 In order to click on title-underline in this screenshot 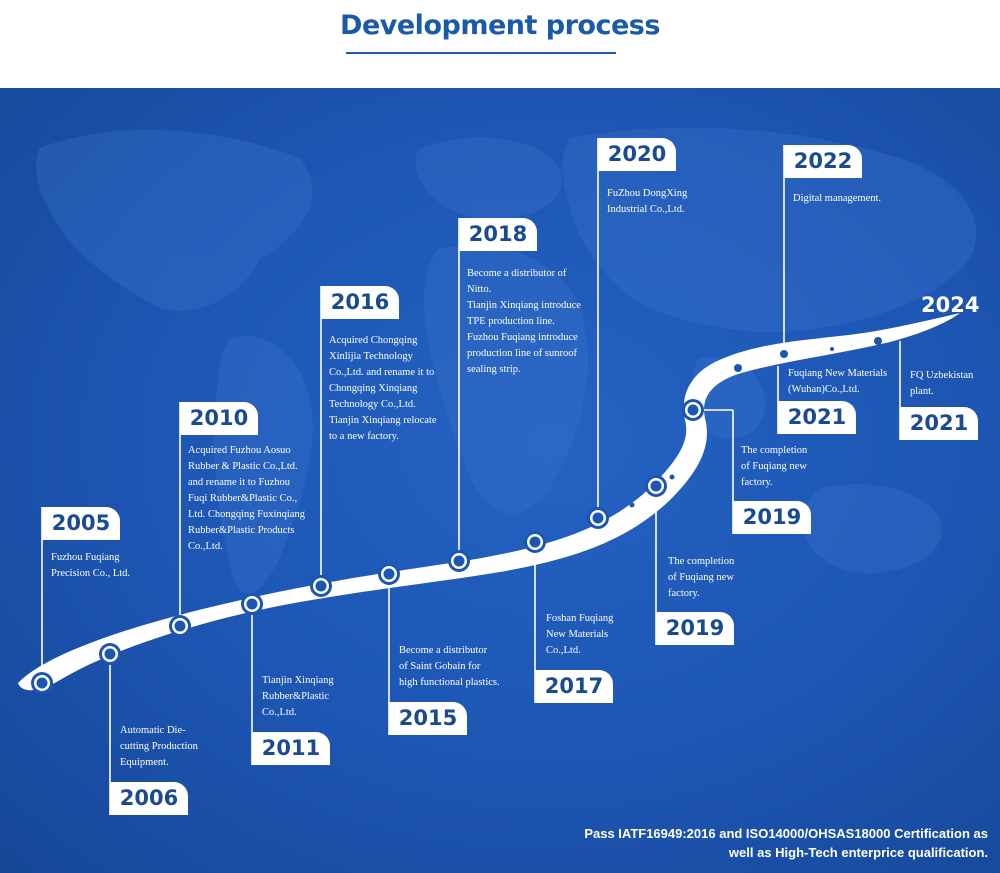, I will do `click(481, 53)`.